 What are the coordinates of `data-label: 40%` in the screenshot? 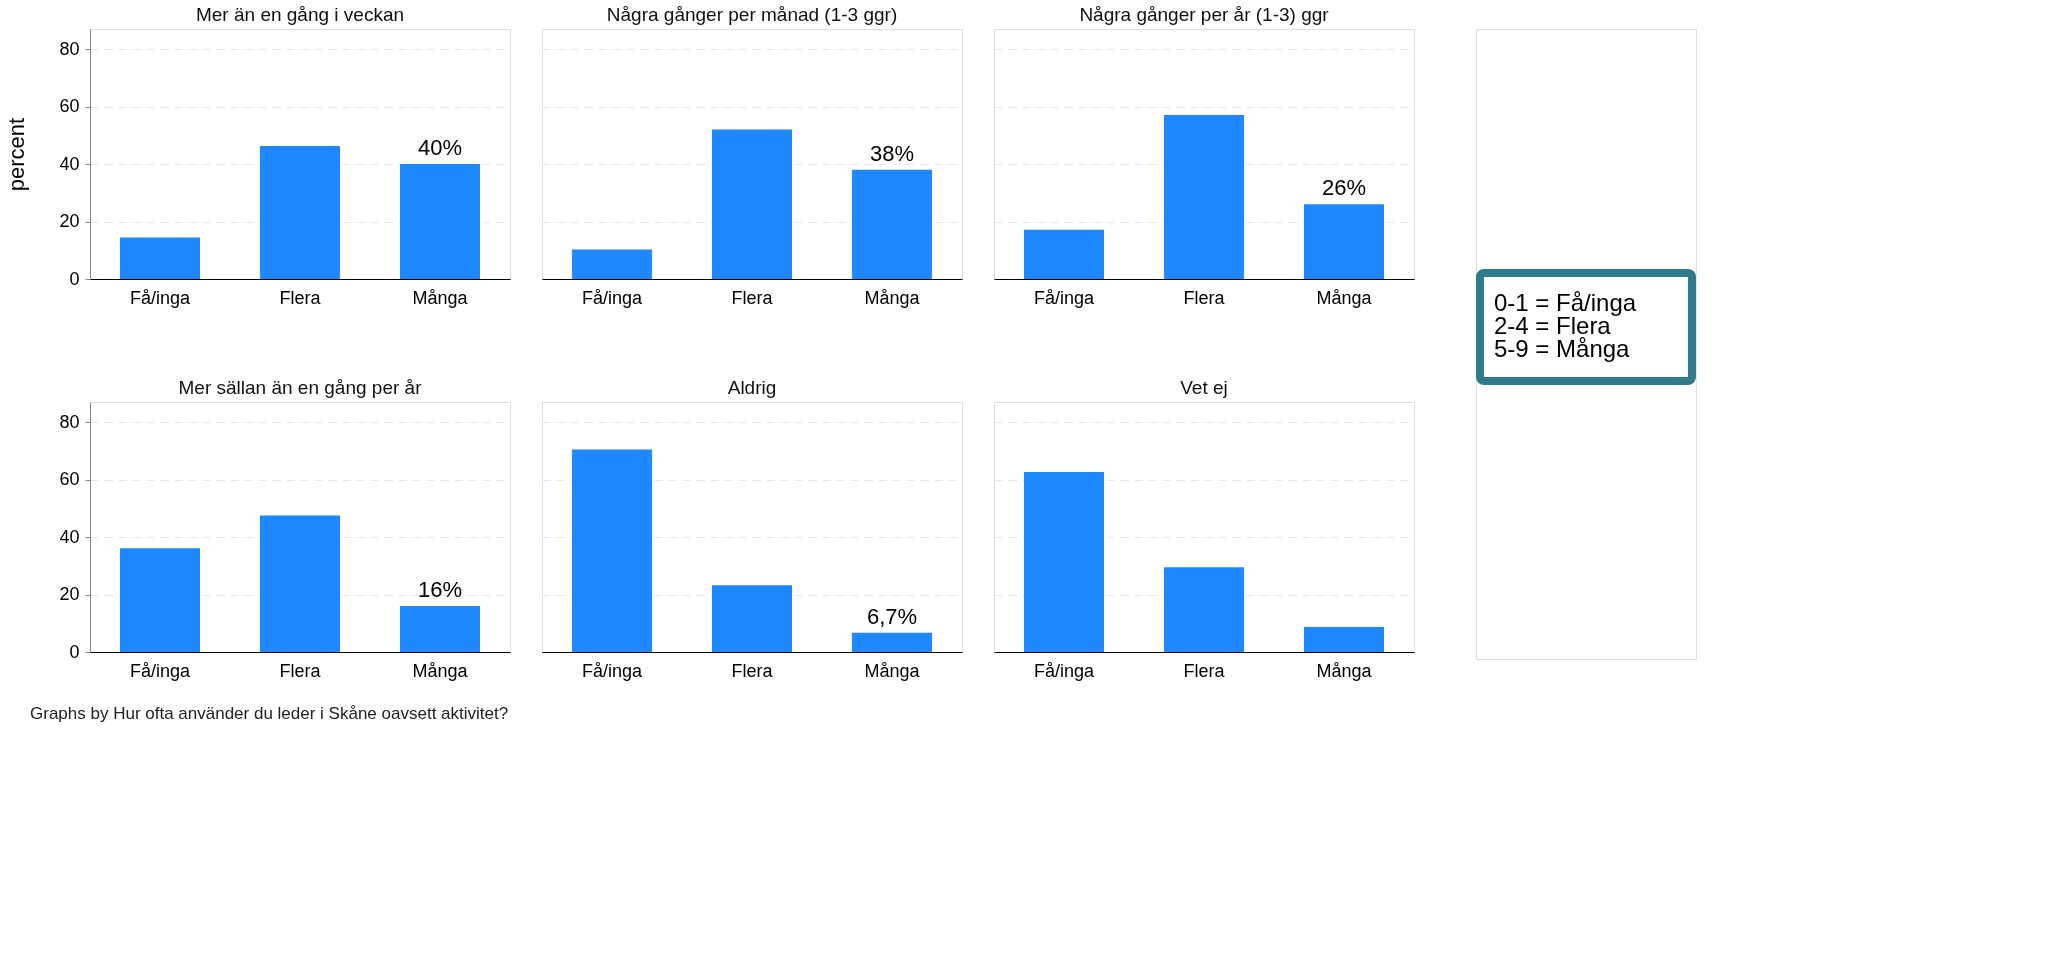 It's located at (440, 148).